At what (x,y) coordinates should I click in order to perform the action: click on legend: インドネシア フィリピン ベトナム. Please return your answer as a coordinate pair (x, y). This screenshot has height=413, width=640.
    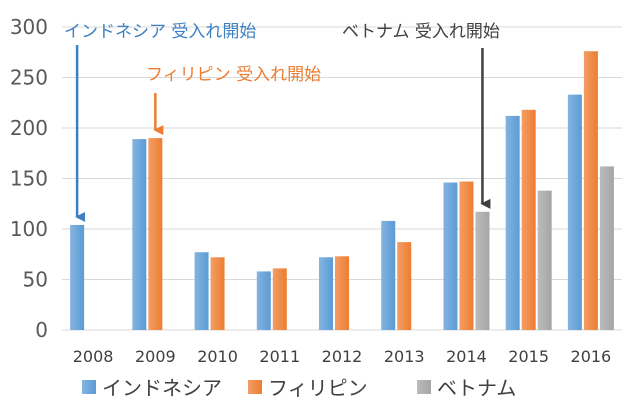
    Looking at the image, I should click on (299, 388).